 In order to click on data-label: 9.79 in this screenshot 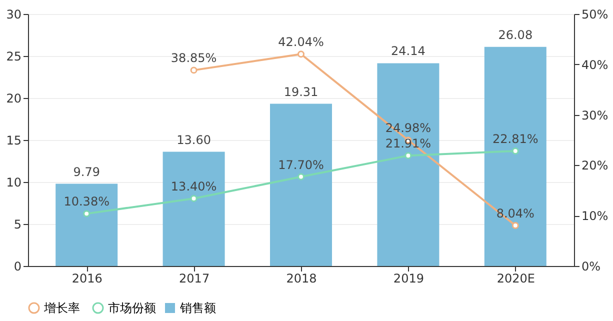, I will do `click(86, 171)`.